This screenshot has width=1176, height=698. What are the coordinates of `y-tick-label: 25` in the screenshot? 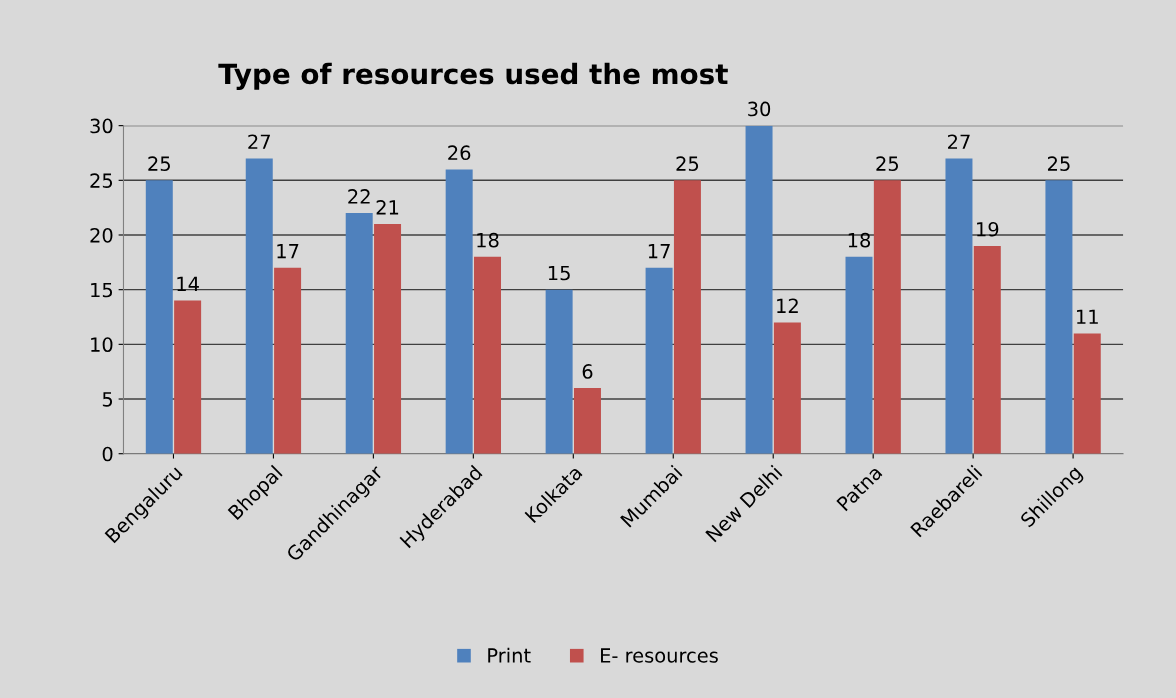 It's located at (101, 180).